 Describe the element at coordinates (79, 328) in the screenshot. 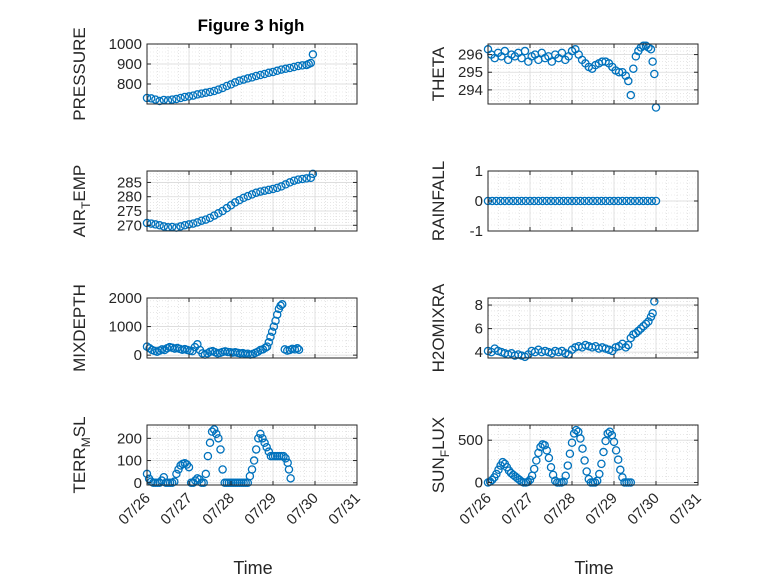

I see `y-axis-label: MIXDEPTH` at that location.